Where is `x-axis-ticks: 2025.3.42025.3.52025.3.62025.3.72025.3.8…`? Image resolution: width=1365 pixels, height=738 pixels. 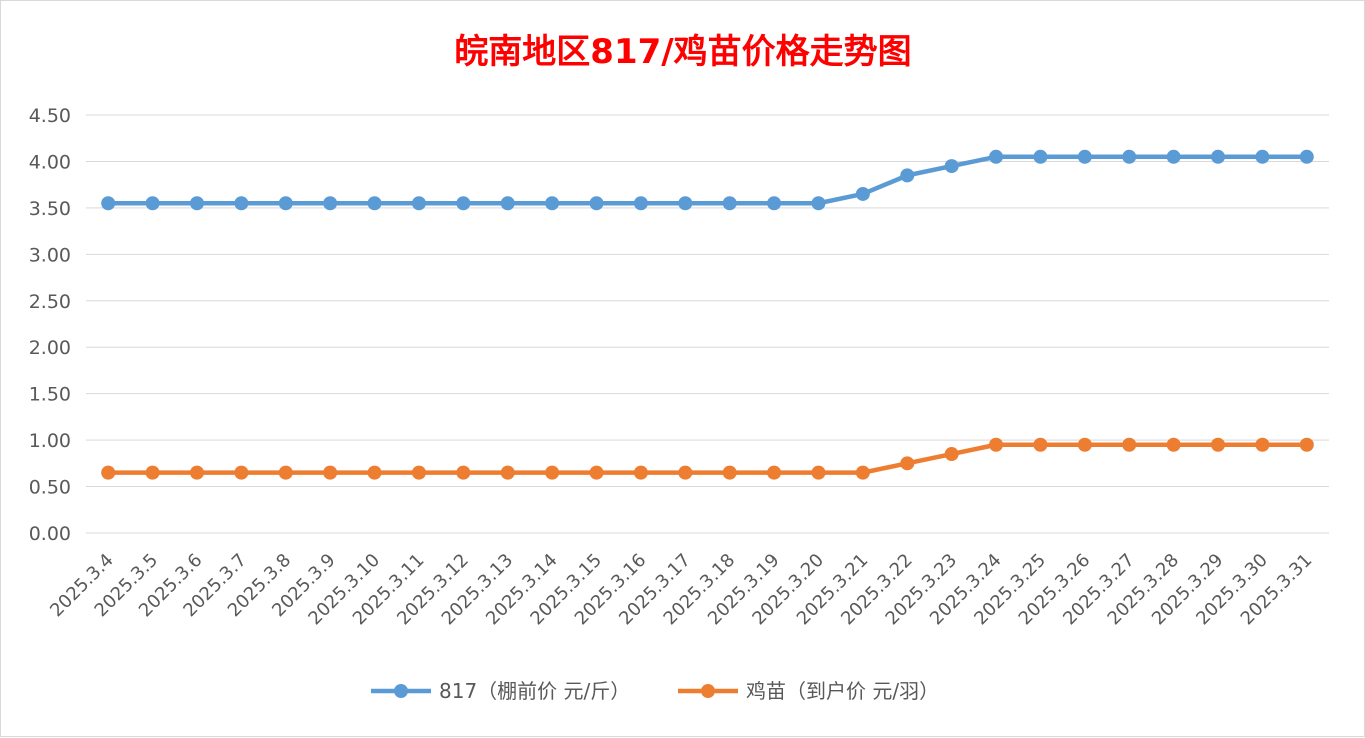 x-axis-ticks: 2025.3.42025.3.52025.3.62025.3.72025.3.8… is located at coordinates (681, 590).